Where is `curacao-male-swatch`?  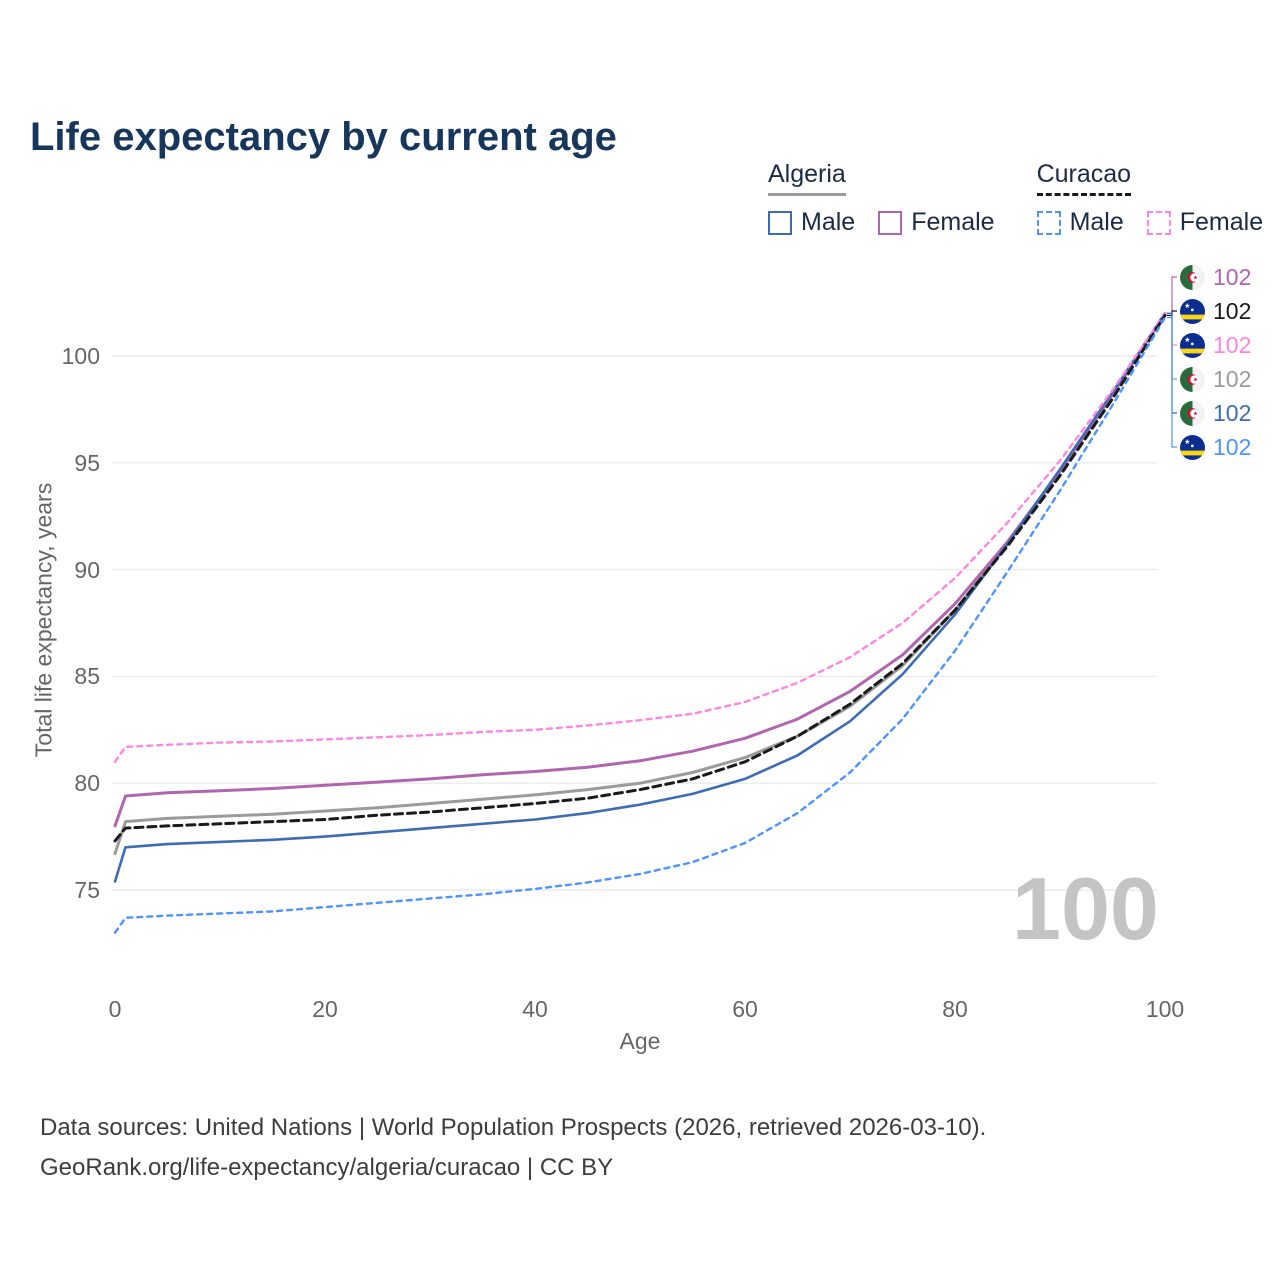
curacao-male-swatch is located at coordinates (1048, 222).